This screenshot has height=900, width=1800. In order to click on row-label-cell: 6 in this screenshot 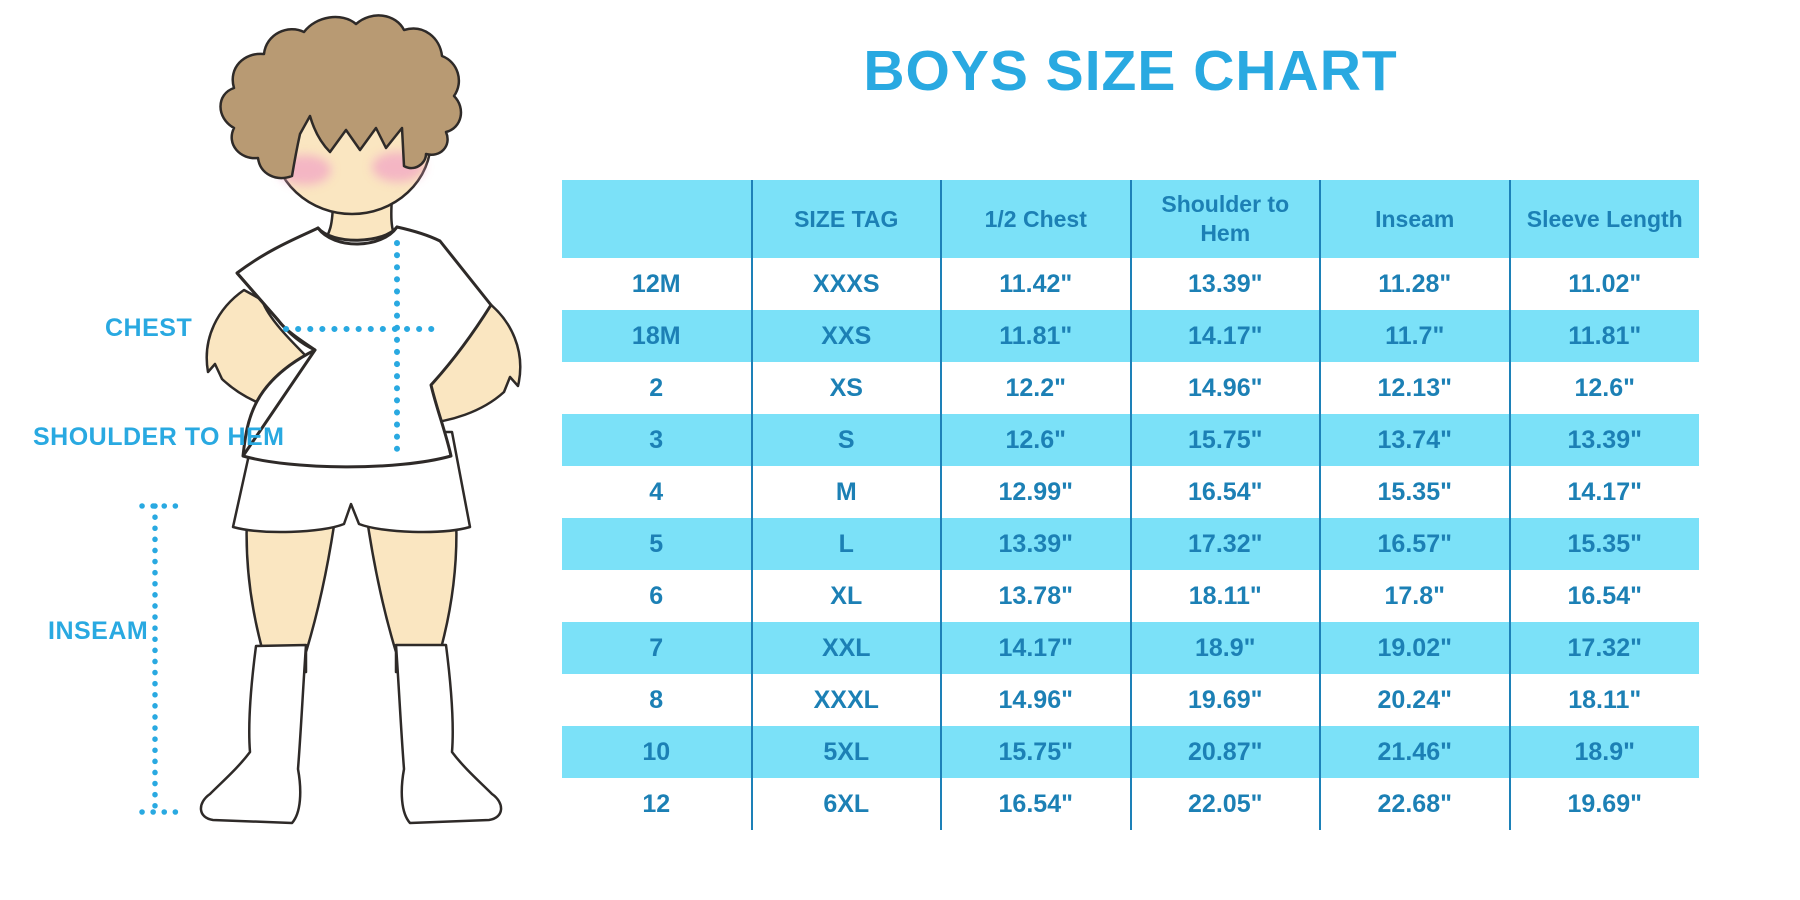, I will do `click(656, 595)`.